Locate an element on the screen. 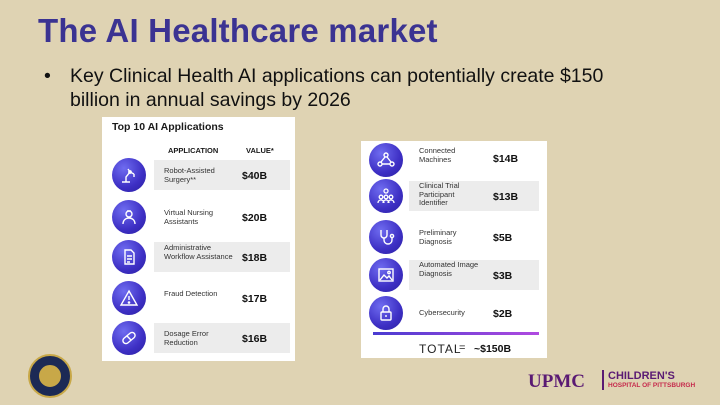 This screenshot has width=720, height=405. application-name: Fraud Detection is located at coordinates (191, 293).